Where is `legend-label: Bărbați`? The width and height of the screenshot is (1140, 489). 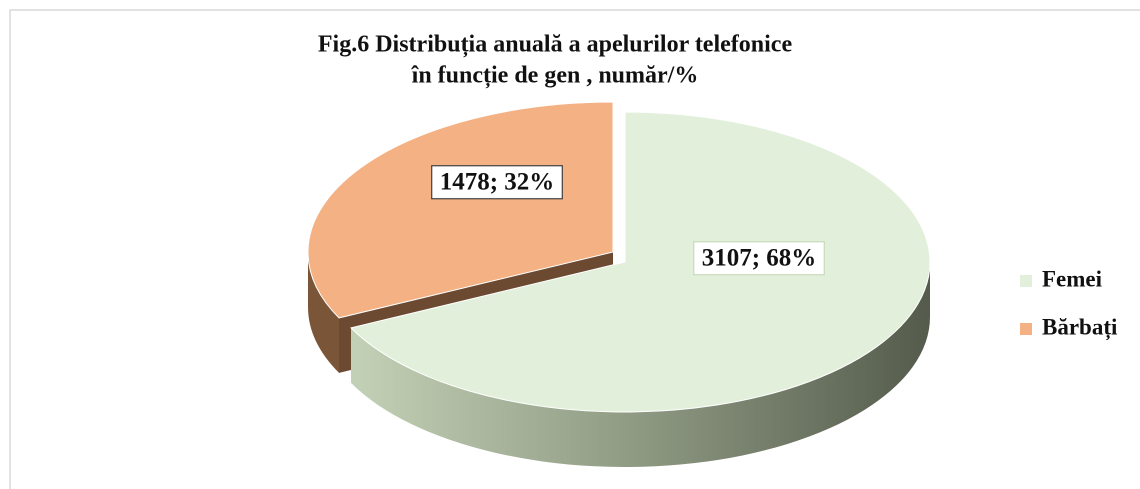 legend-label: Bărbați is located at coordinates (1080, 327).